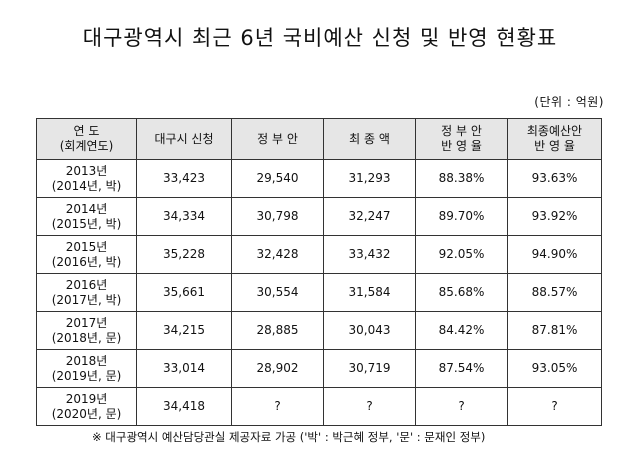  I want to click on cell-final: 31,293, so click(369, 178).